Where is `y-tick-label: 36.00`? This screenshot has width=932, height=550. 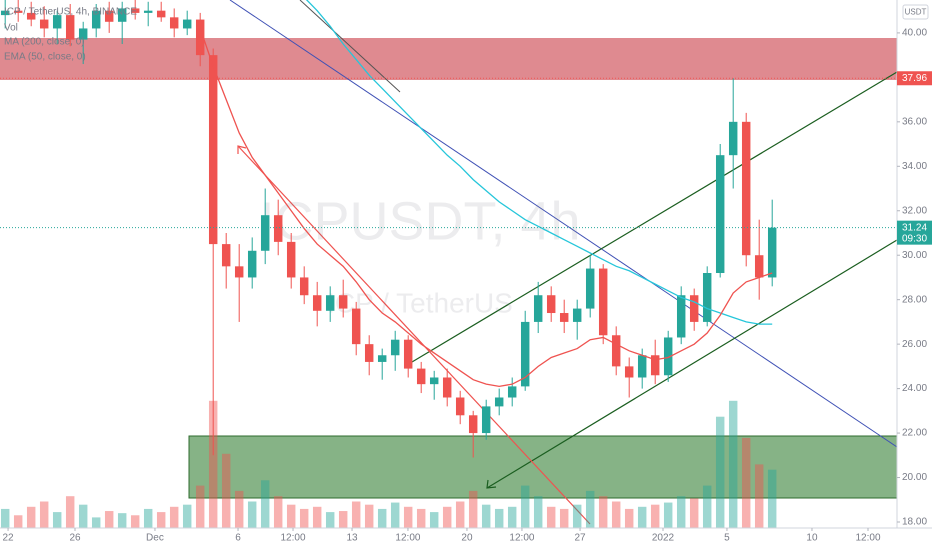
y-tick-label: 36.00 is located at coordinates (914, 121).